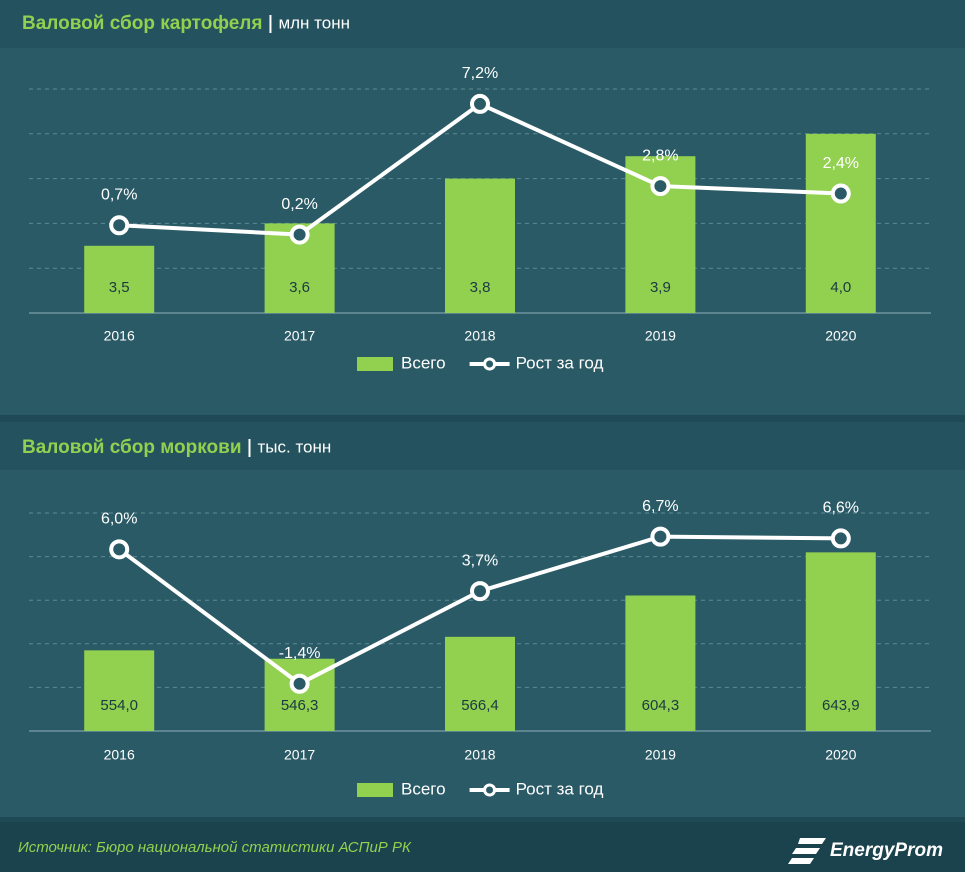  What do you see at coordinates (480, 560) in the screenshot?
I see `line-value-label: 3,7%` at bounding box center [480, 560].